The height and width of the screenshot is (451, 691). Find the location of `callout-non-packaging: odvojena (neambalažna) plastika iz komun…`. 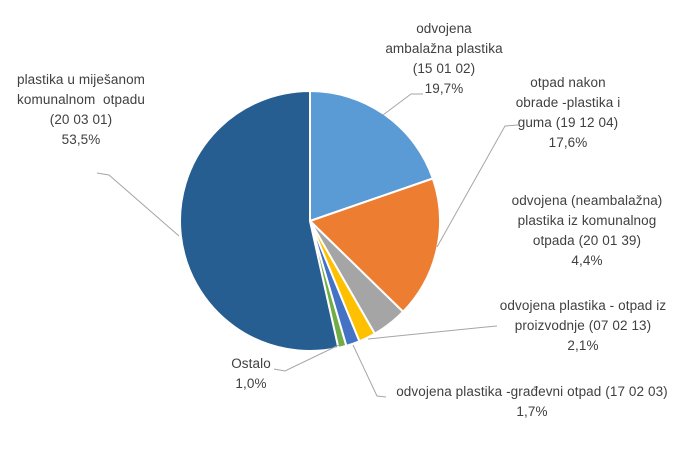

callout-non-packaging: odvojena (neambalažna) plastika iz komun… is located at coordinates (587, 230).